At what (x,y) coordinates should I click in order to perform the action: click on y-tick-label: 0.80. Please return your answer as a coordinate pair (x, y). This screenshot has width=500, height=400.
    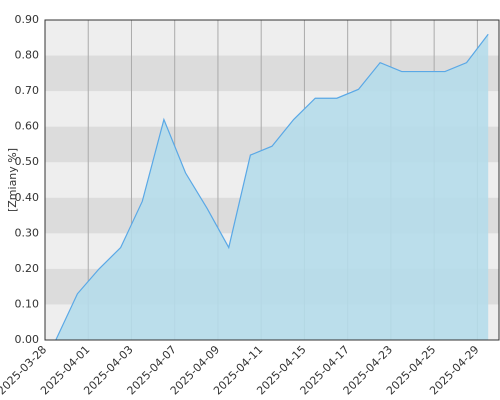
    Looking at the image, I should click on (27, 55).